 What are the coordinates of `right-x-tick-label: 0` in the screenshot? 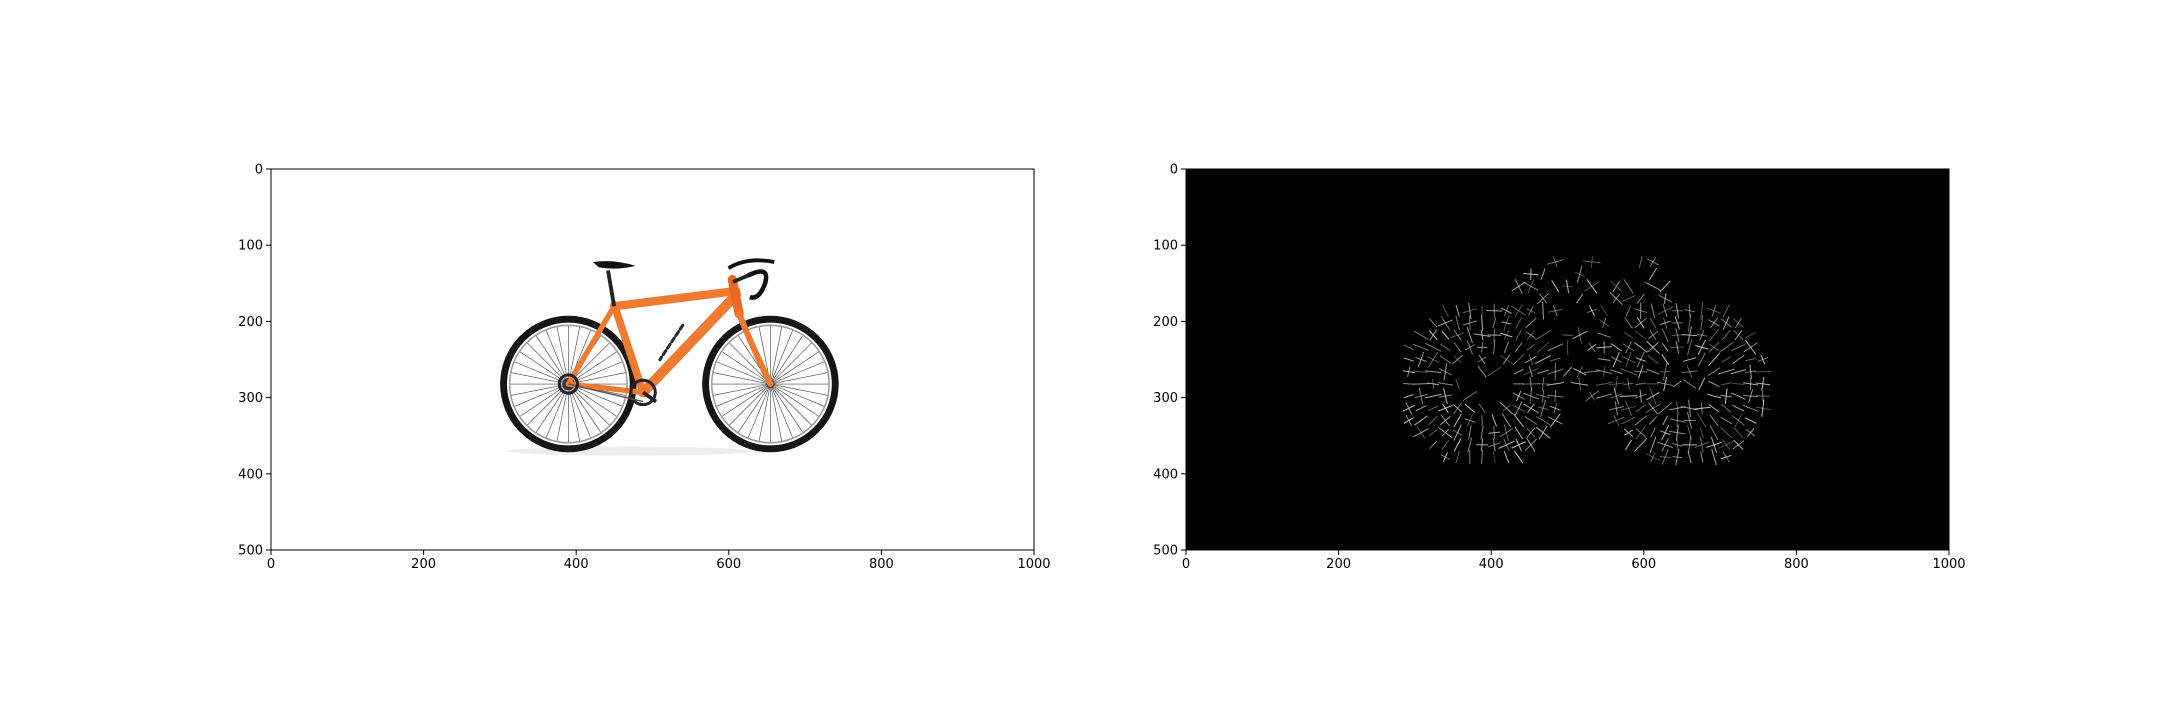 It's located at (1186, 564).